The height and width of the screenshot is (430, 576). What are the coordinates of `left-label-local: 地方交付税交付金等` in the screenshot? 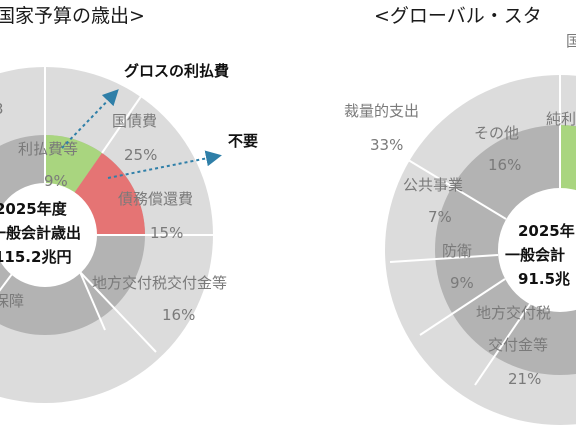 It's located at (159, 283).